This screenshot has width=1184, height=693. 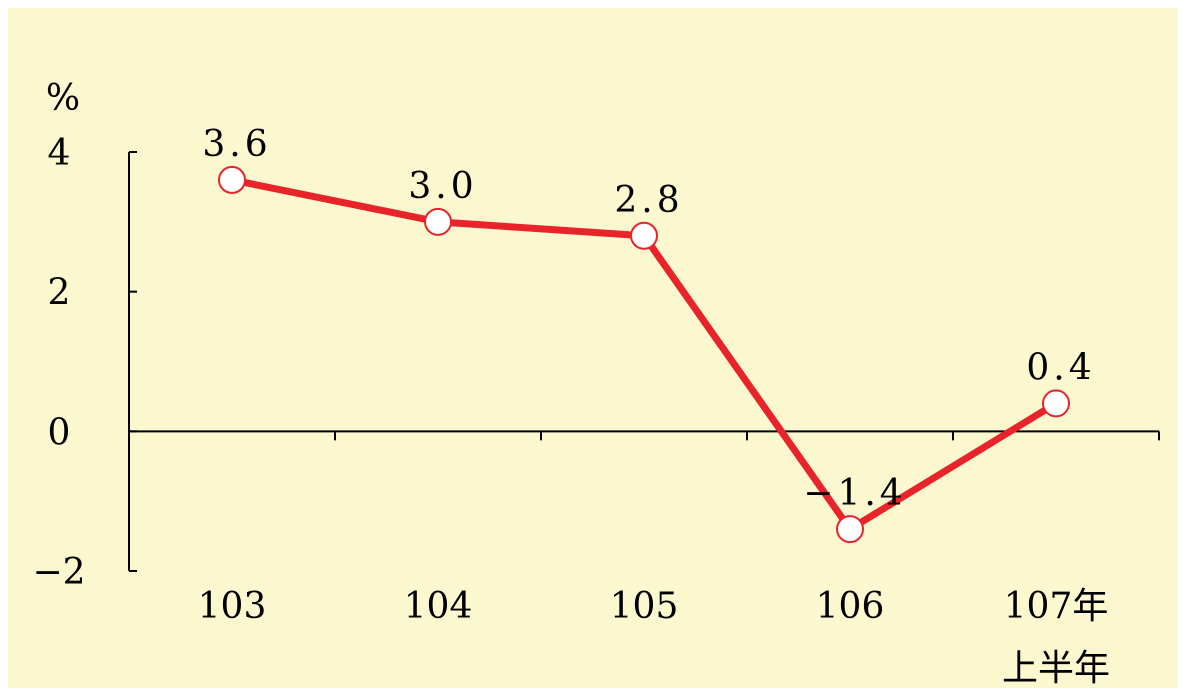 What do you see at coordinates (58, 572) in the screenshot?
I see `y-tick-label: −2` at bounding box center [58, 572].